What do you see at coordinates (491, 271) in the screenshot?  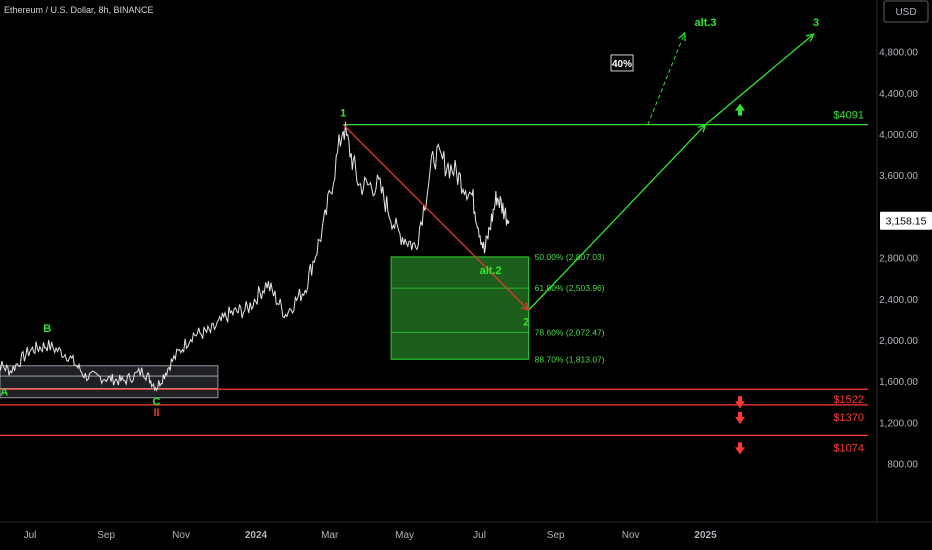 I see `wave-label: alt.2` at bounding box center [491, 271].